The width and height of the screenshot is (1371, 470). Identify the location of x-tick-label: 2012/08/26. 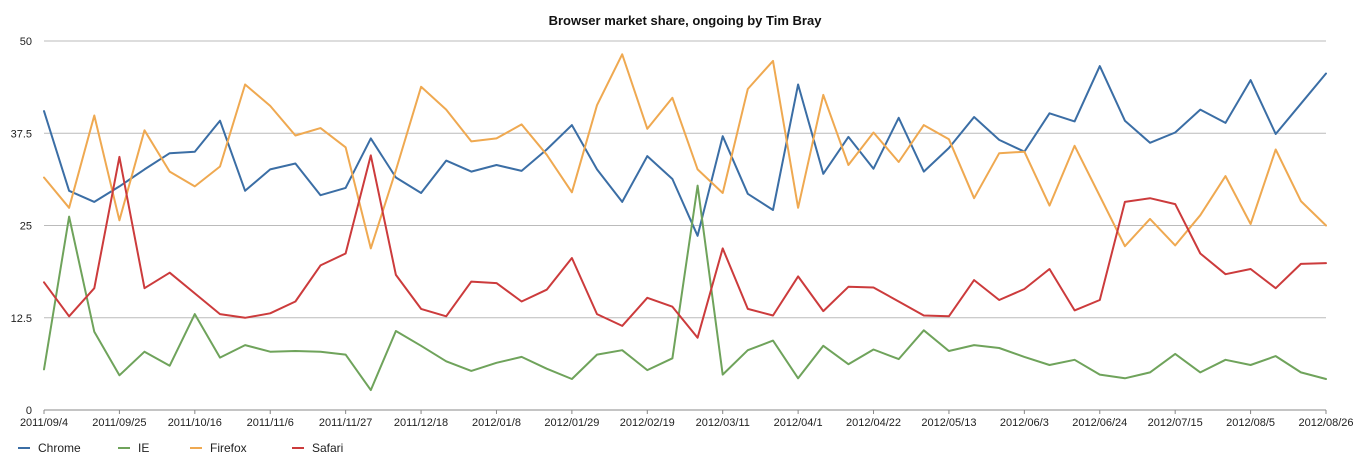
(1325, 423).